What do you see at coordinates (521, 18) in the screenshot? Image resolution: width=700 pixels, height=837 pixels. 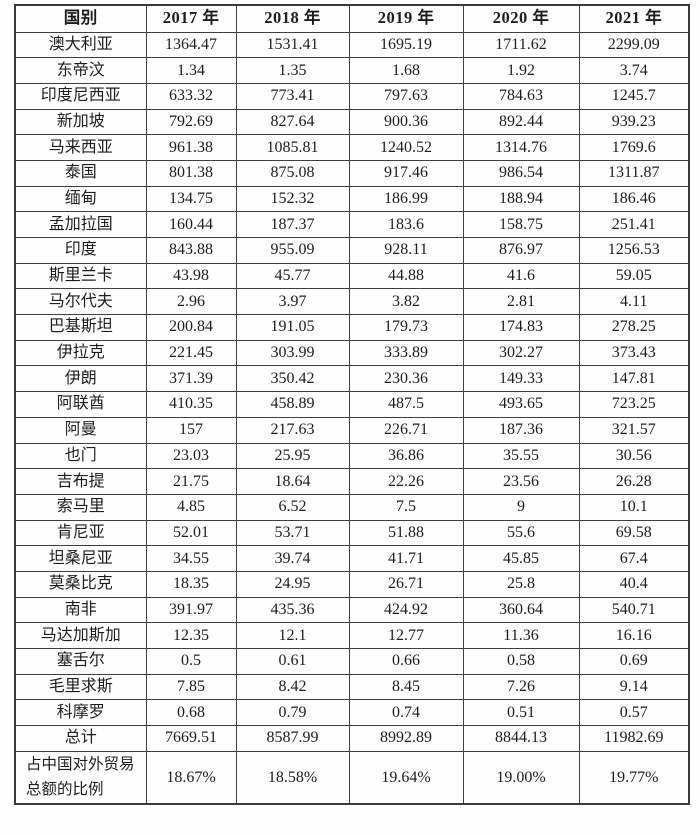 I see `header-year-2020: 2020 年` at bounding box center [521, 18].